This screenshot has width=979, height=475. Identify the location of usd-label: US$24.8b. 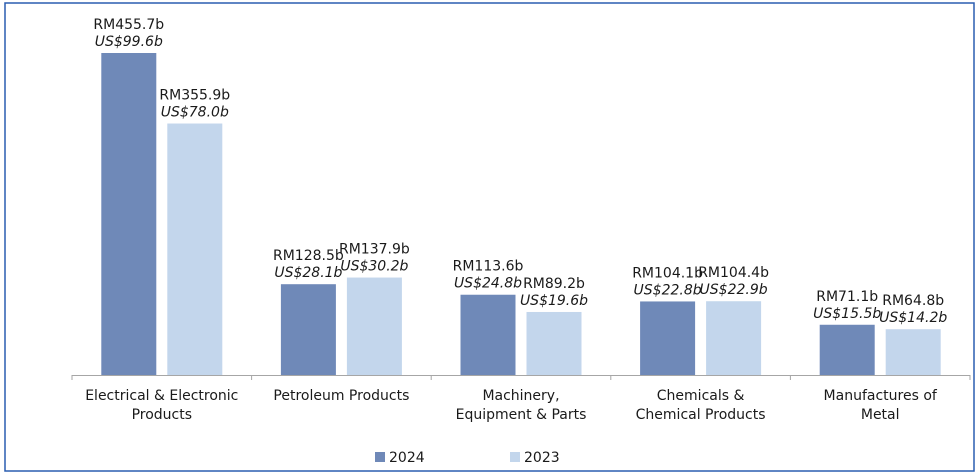
(488, 284).